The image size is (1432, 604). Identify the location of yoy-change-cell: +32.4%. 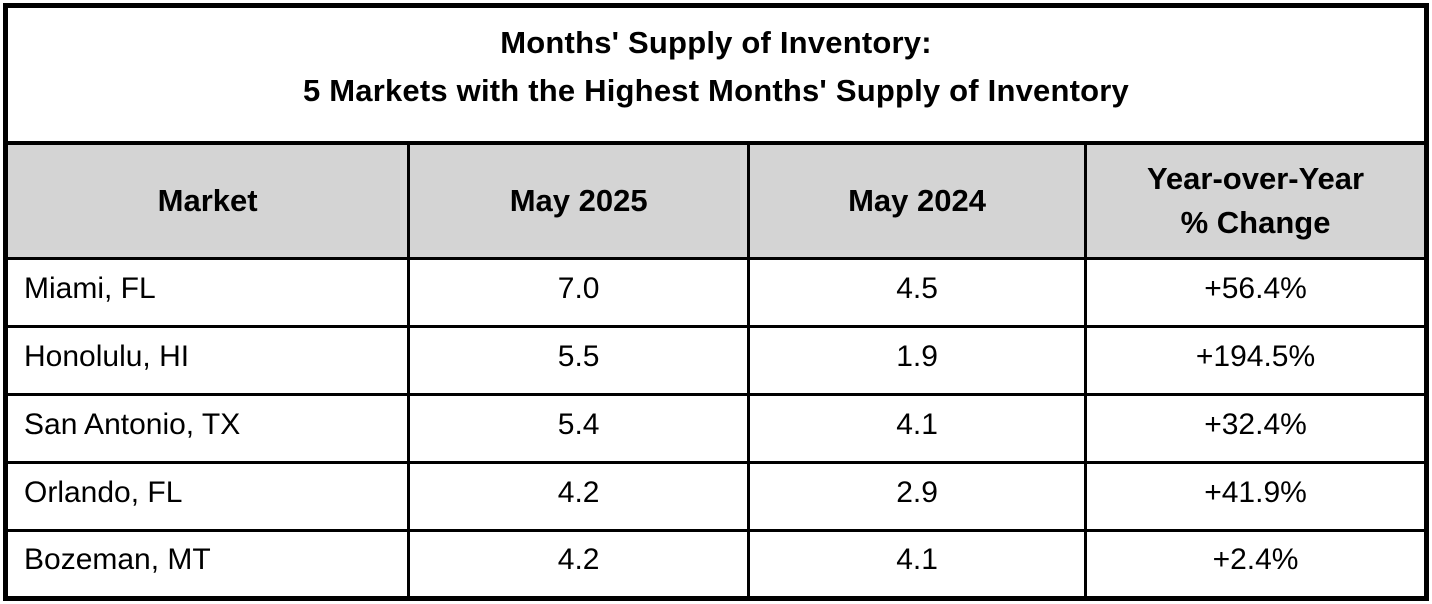
(1254, 428).